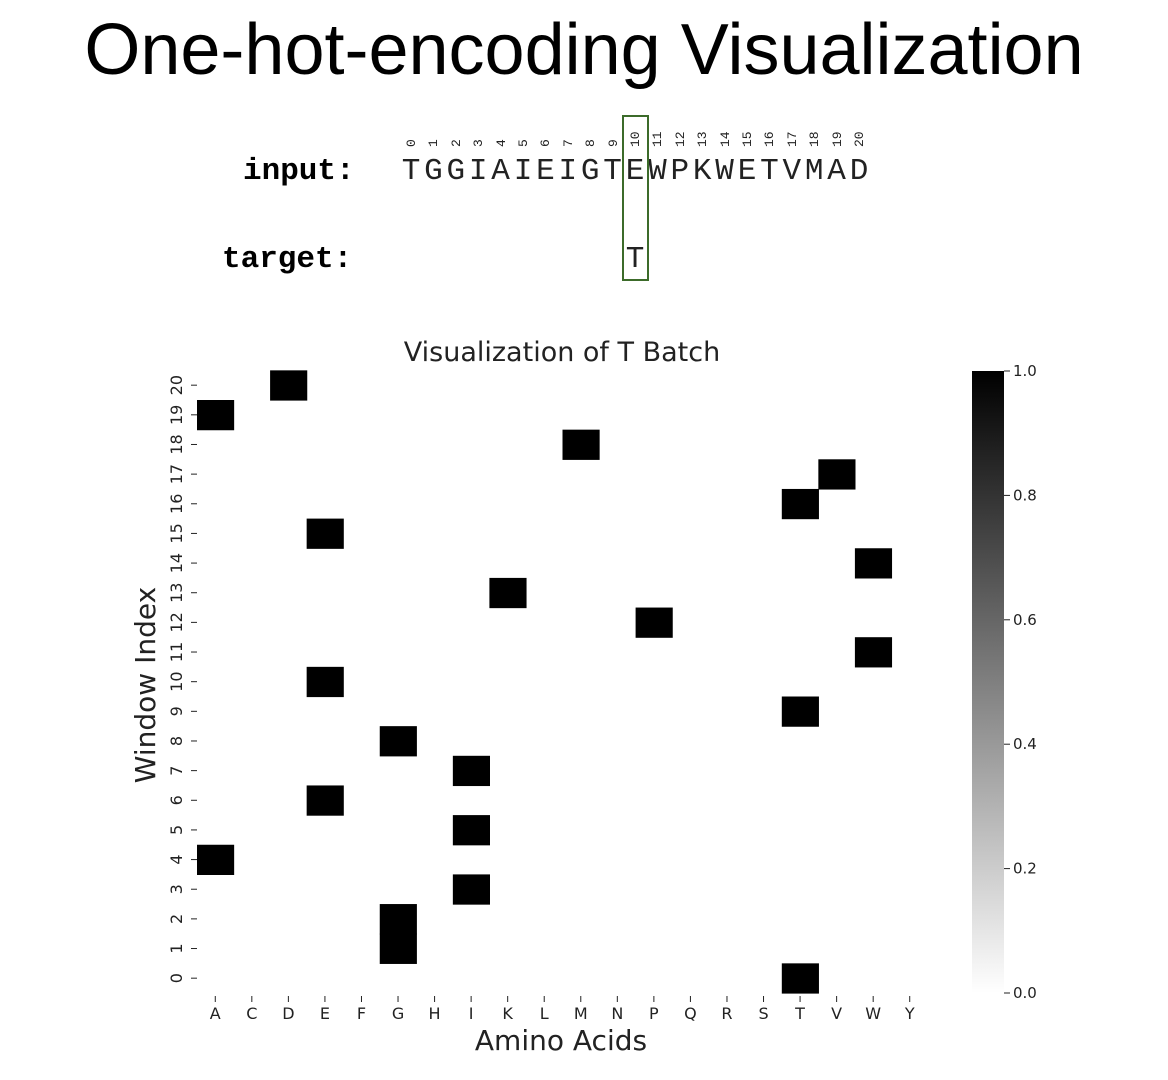  What do you see at coordinates (909, 1013) in the screenshot?
I see `x-tick-label: Y` at bounding box center [909, 1013].